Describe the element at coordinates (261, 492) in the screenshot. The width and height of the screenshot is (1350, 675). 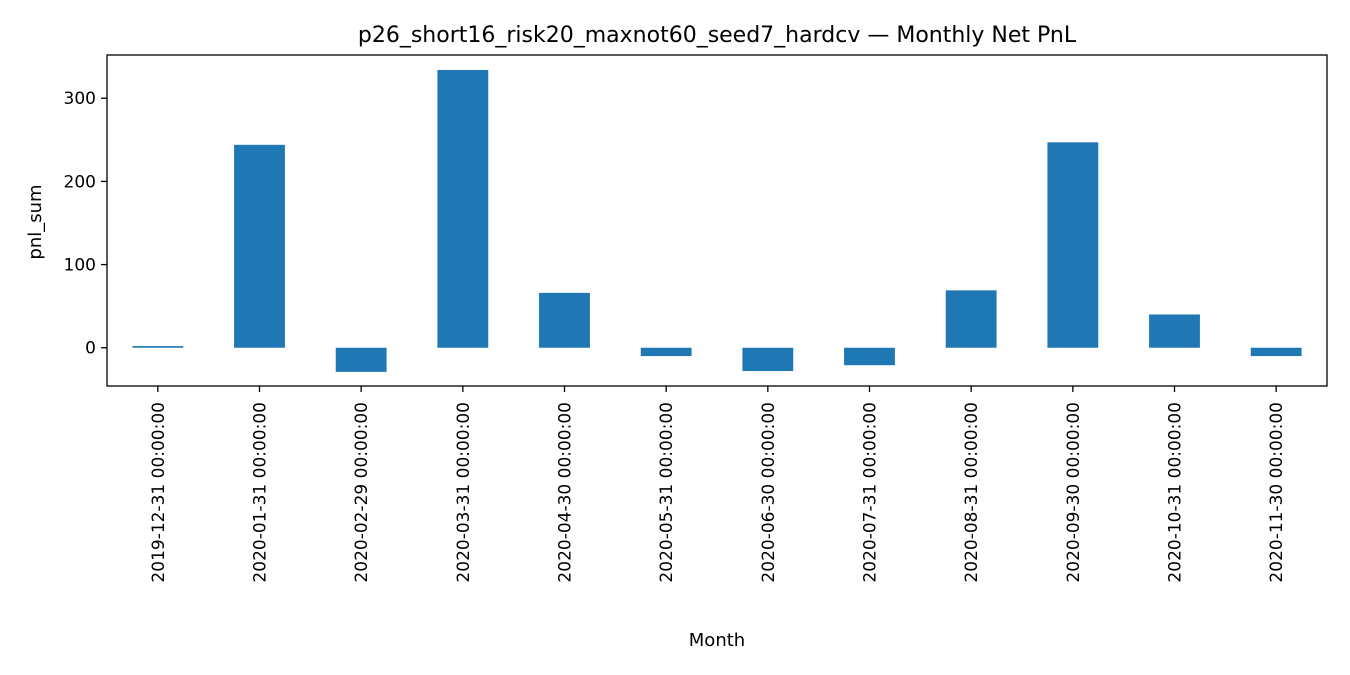
I see `x-tick-label: 2020-01-31 00:00:00` at that location.